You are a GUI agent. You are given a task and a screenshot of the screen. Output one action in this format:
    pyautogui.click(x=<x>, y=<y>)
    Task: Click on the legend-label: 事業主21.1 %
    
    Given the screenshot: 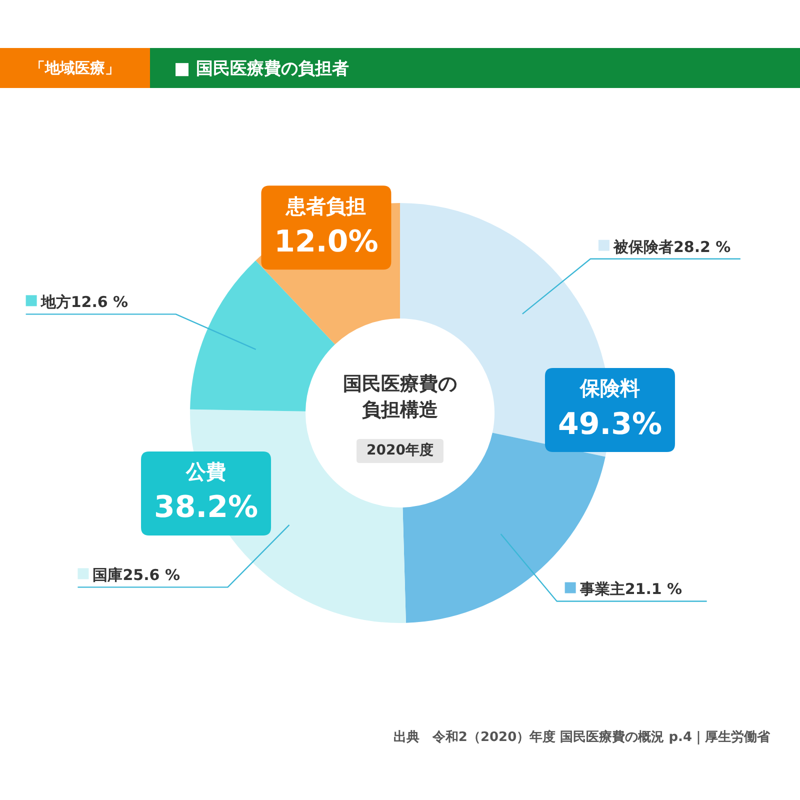 What is the action you would take?
    pyautogui.click(x=630, y=589)
    